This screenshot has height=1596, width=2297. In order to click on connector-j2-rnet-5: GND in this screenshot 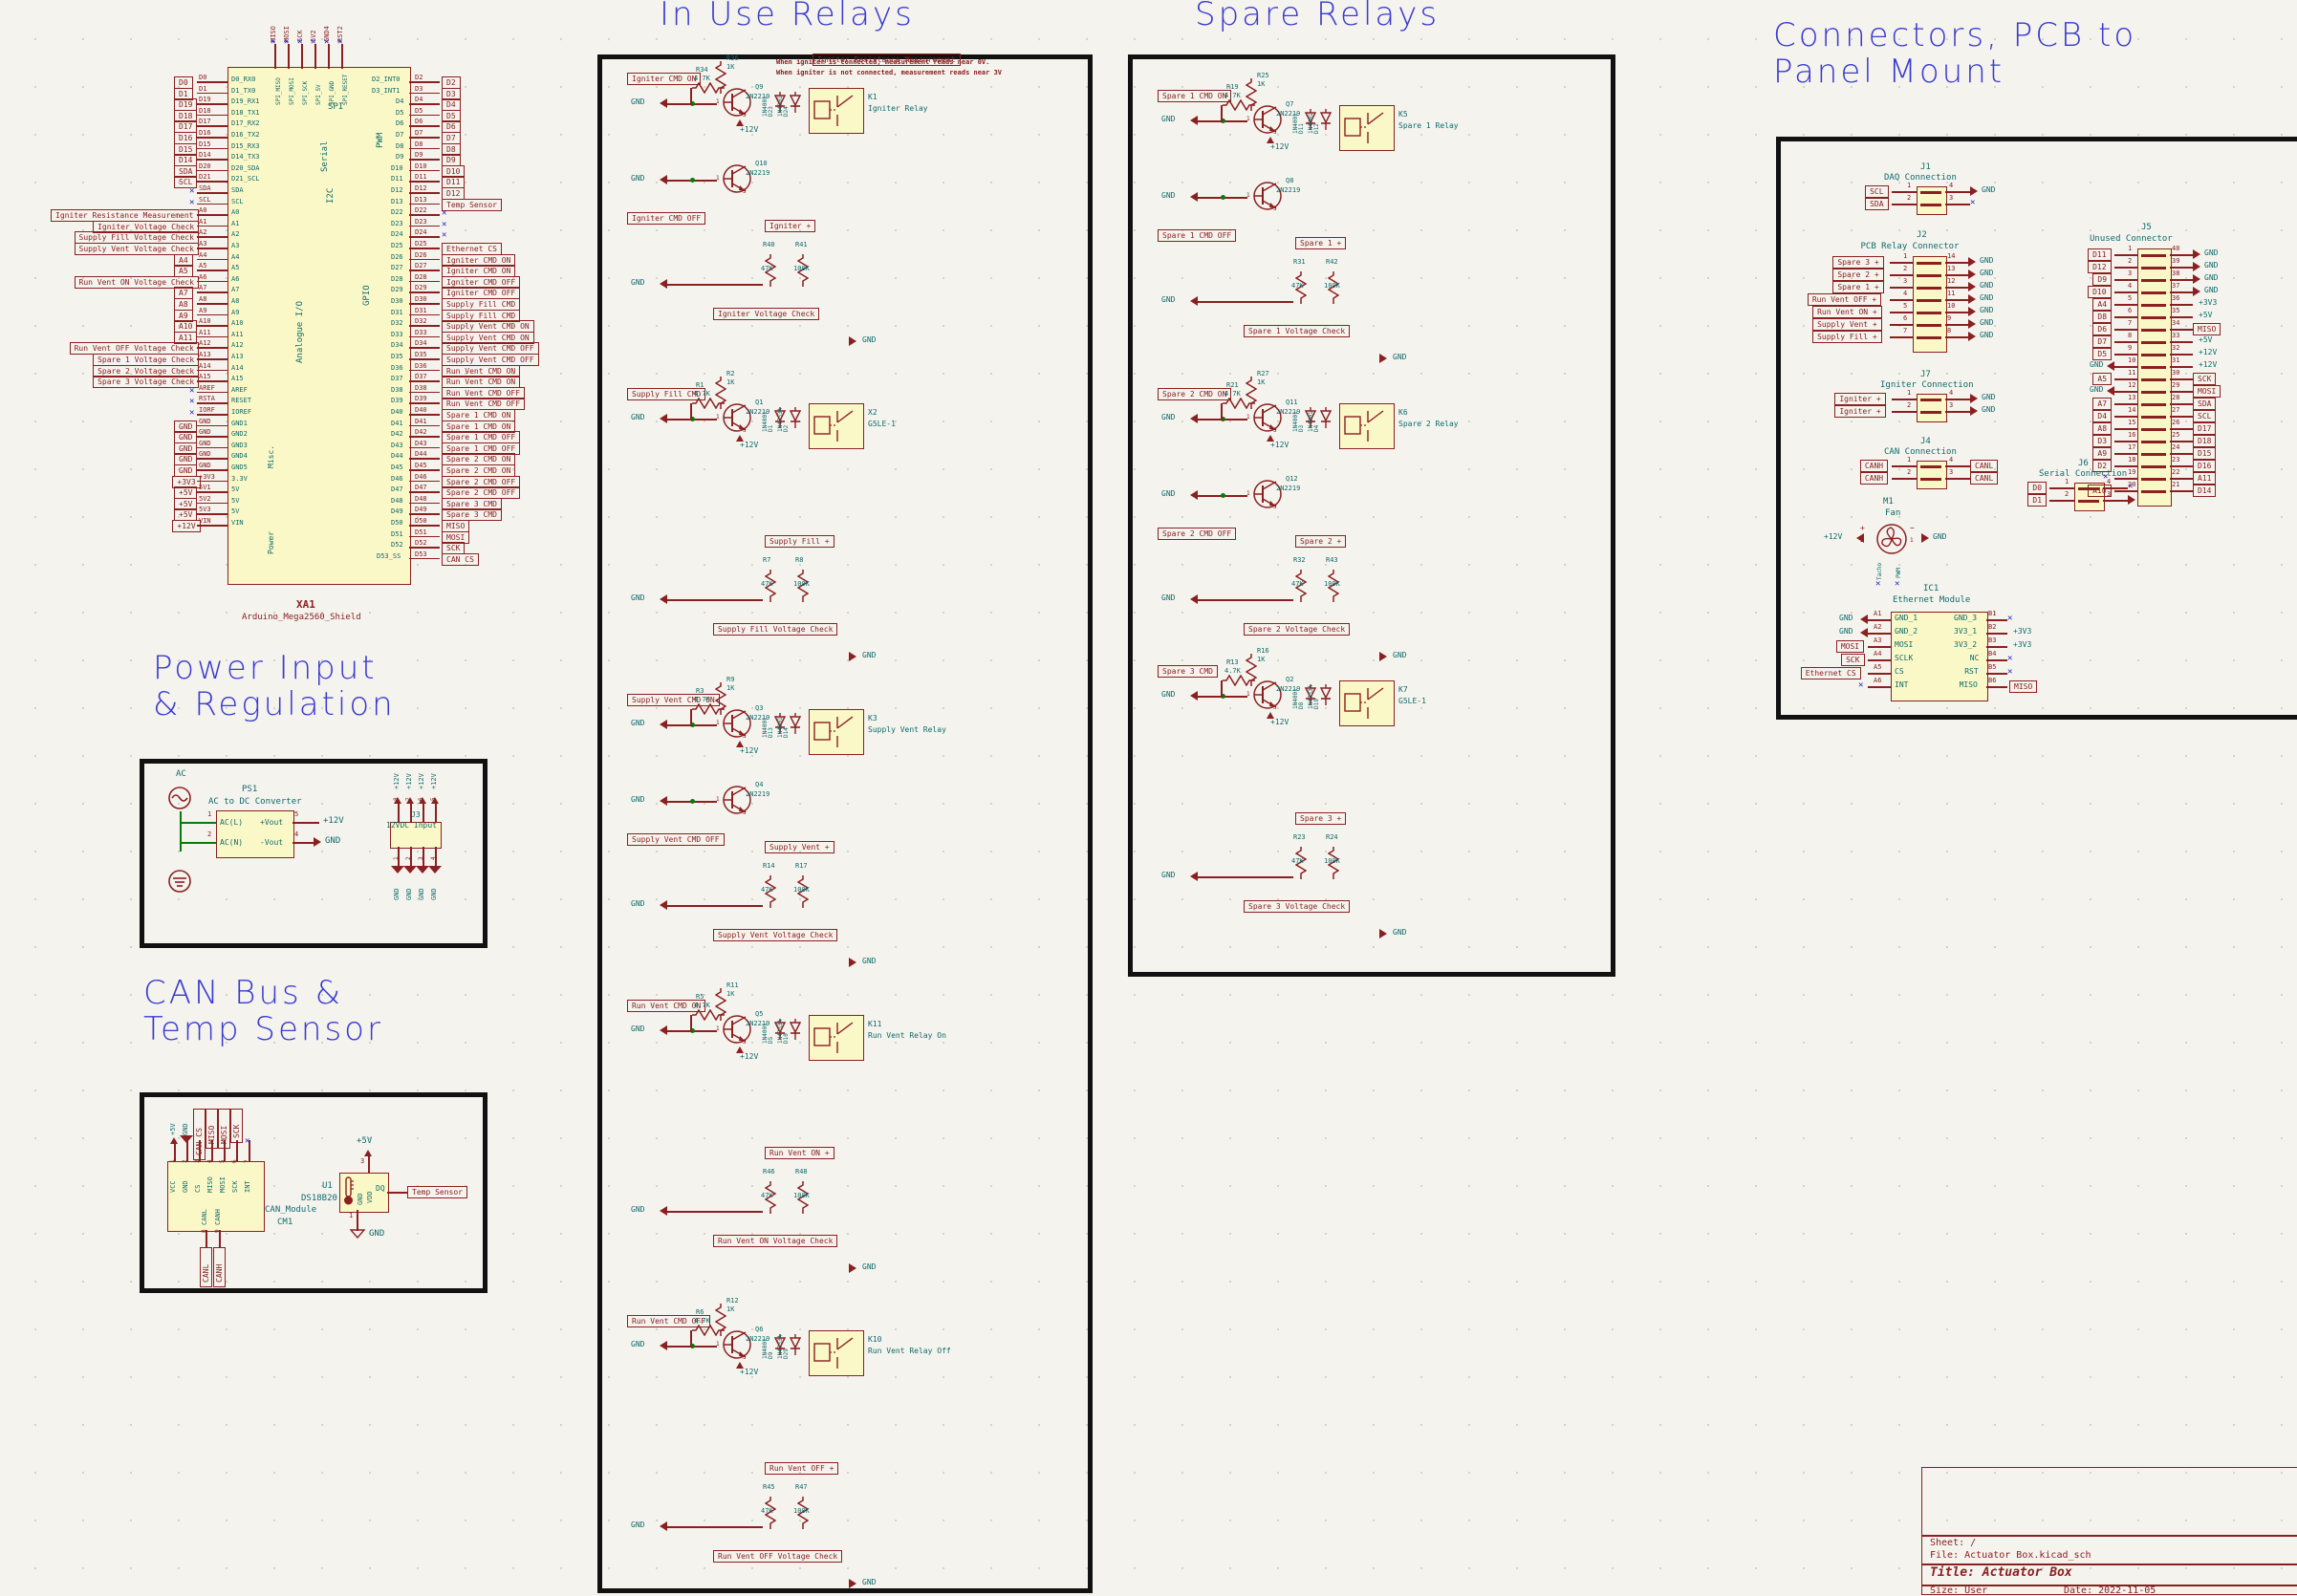, I will do `click(1987, 322)`.